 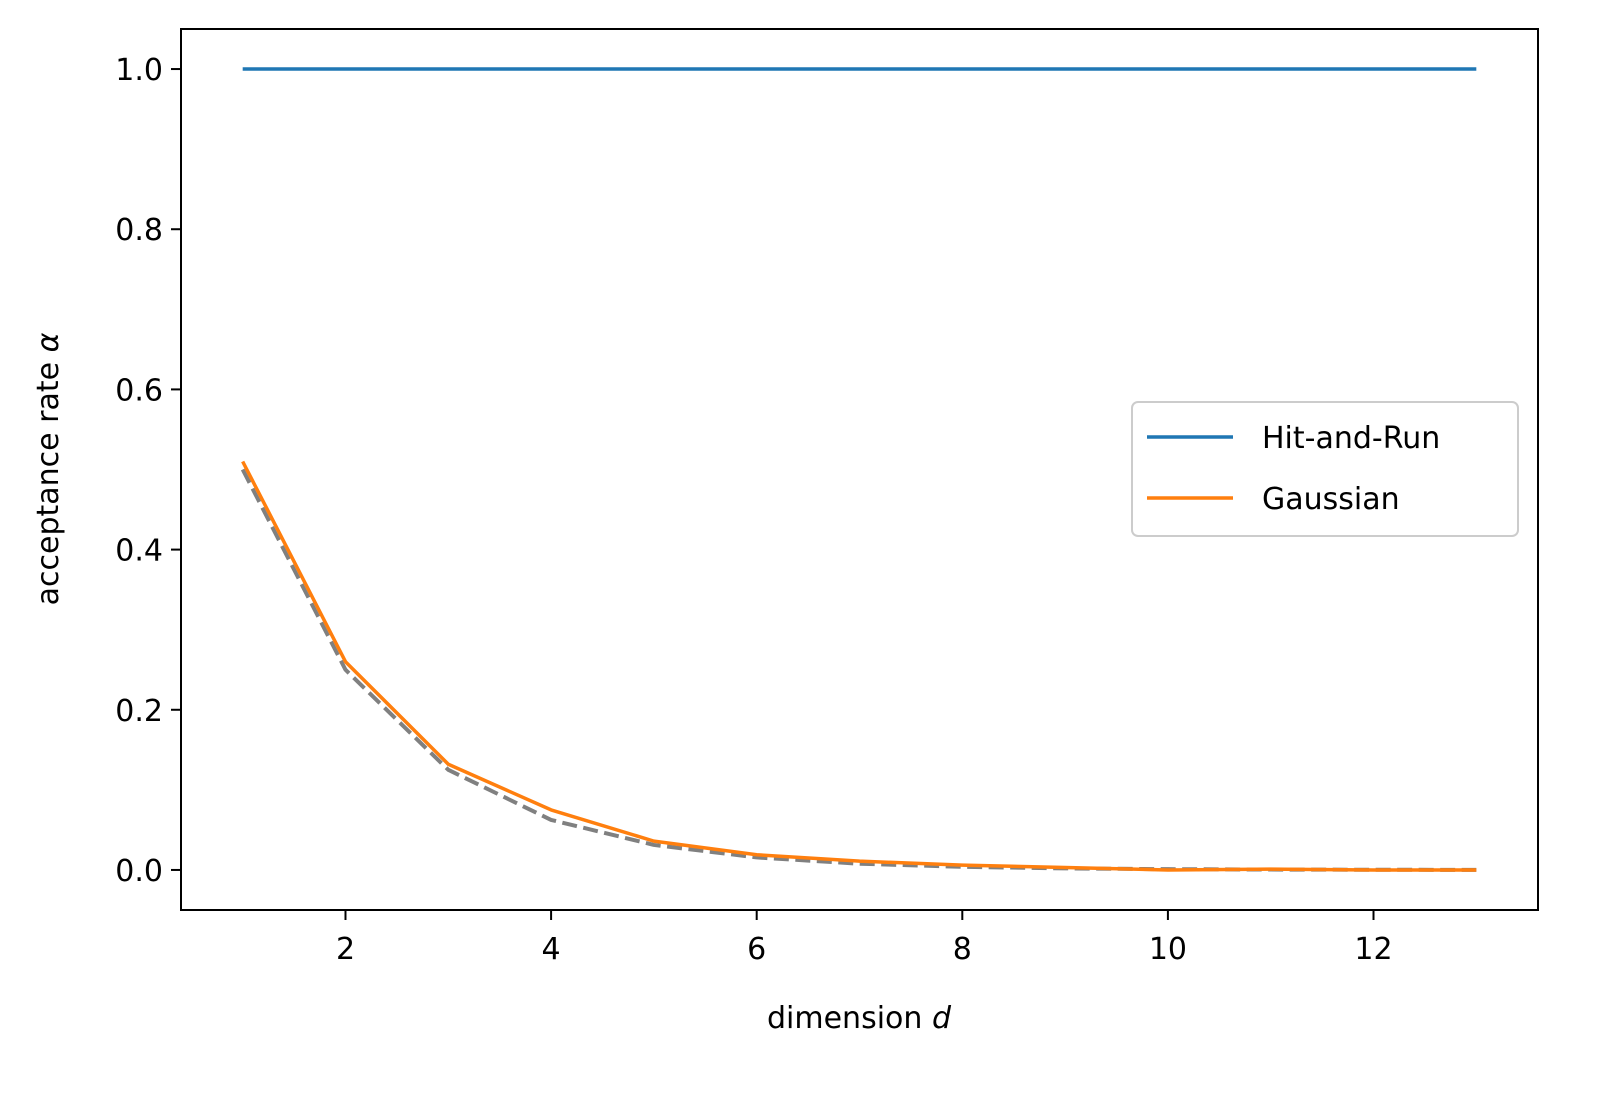 What do you see at coordinates (139, 230) in the screenshot?
I see `y-tick-label: 0.8` at bounding box center [139, 230].